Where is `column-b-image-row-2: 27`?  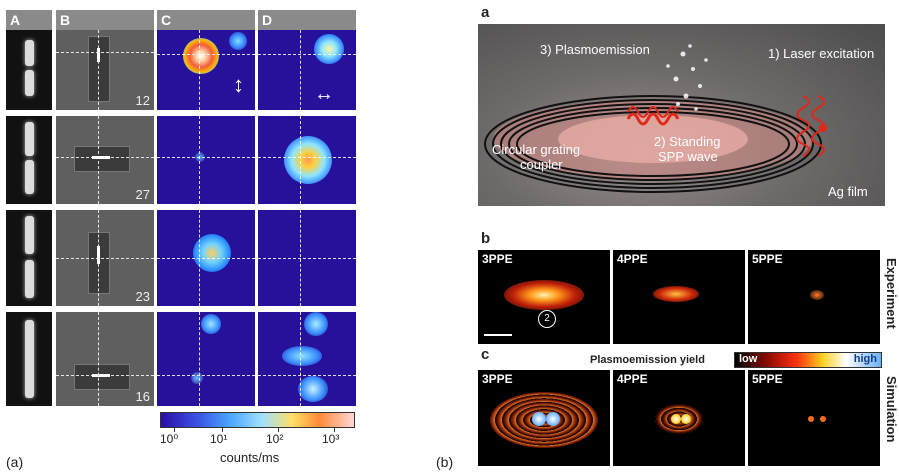
column-b-image-row-2: 27 is located at coordinates (105, 160).